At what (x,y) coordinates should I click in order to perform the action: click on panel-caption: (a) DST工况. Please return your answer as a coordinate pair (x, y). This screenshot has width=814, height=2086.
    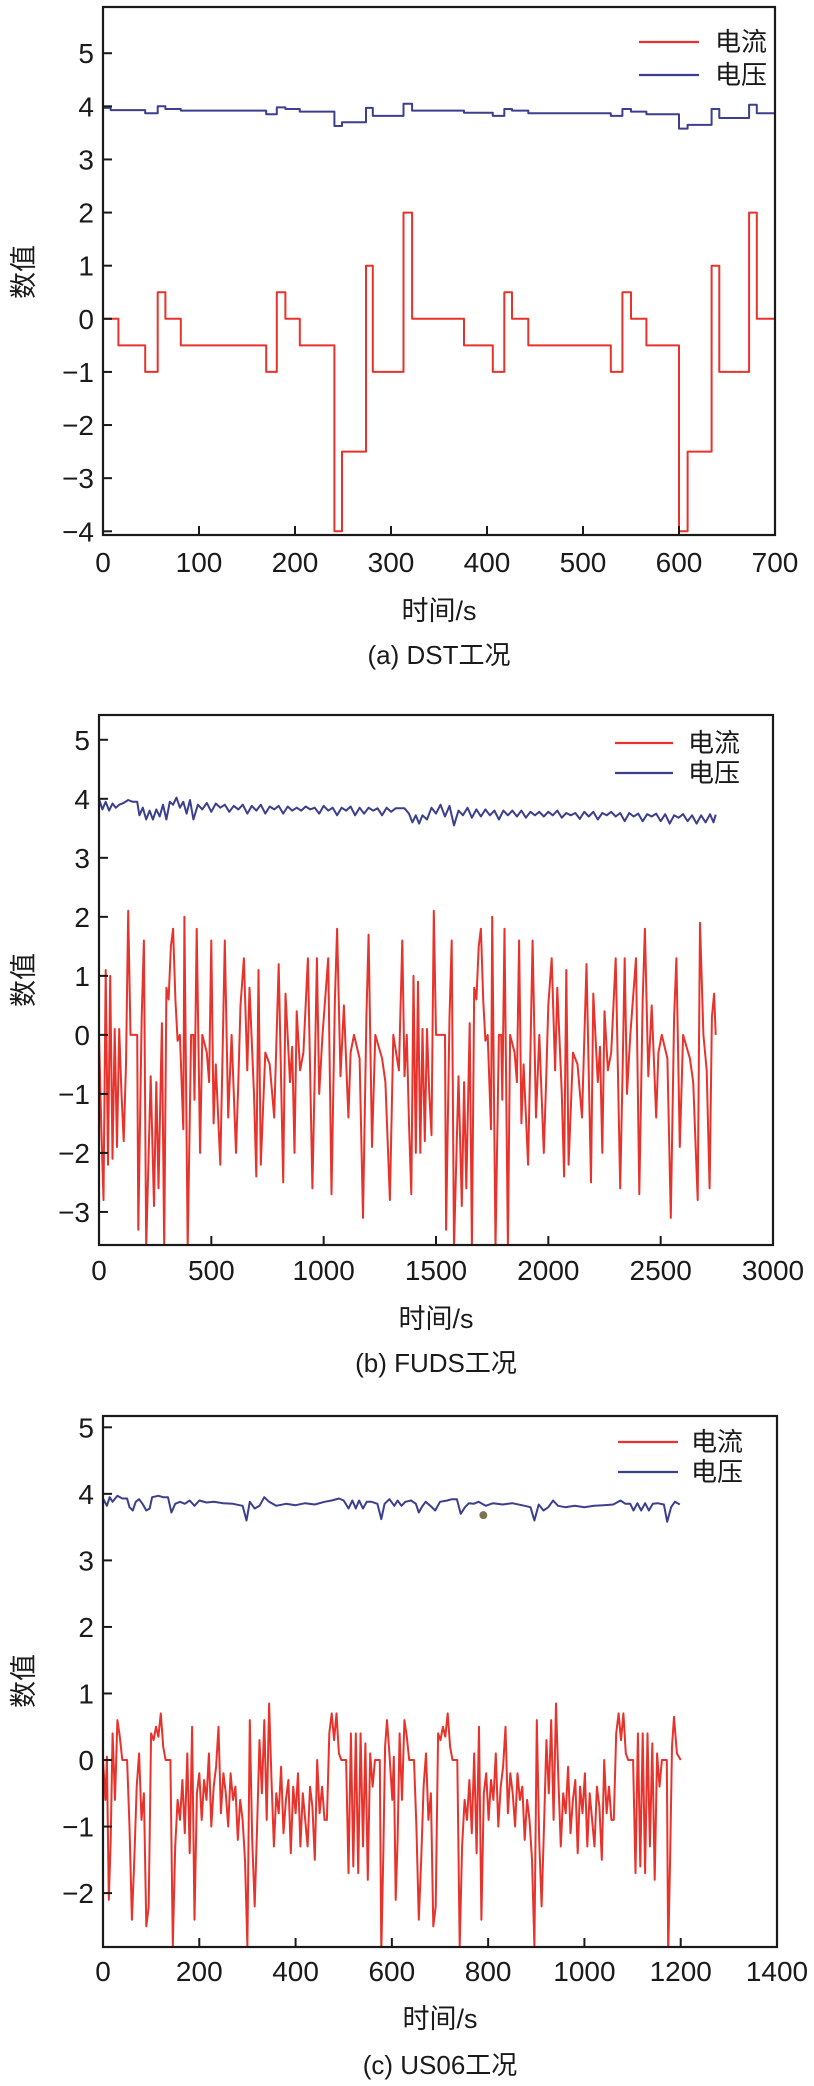
    Looking at the image, I should click on (438, 655).